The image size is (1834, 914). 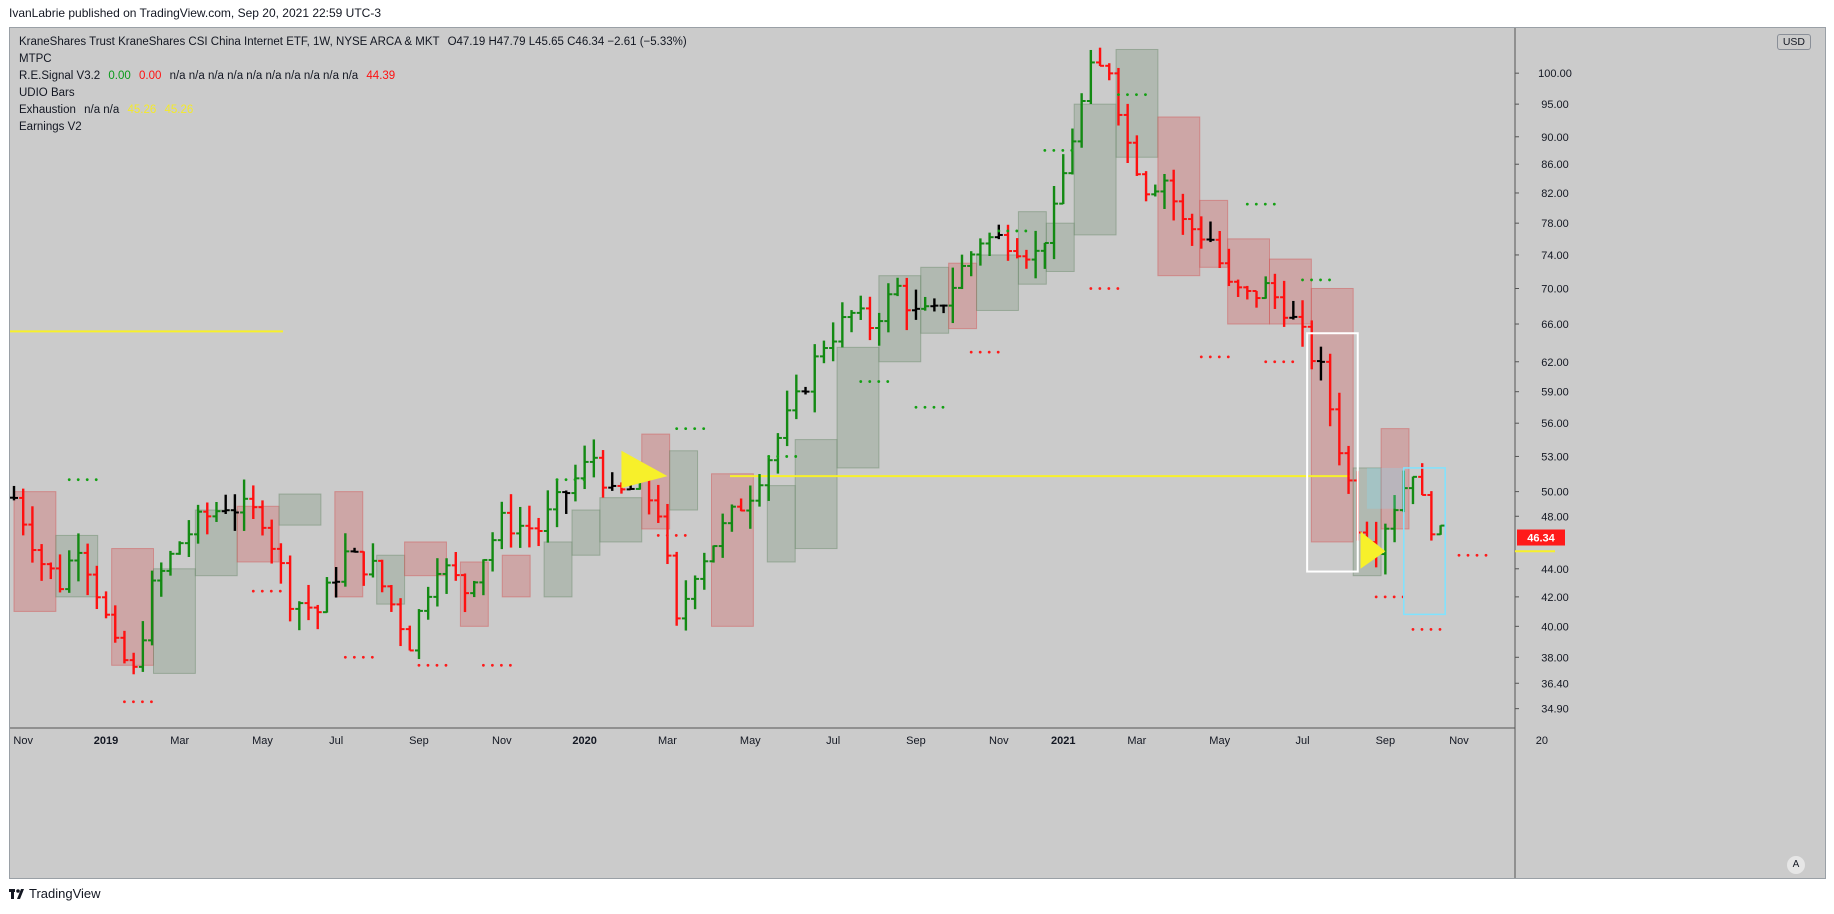 What do you see at coordinates (1424, 541) in the screenshot?
I see `projection-box` at bounding box center [1424, 541].